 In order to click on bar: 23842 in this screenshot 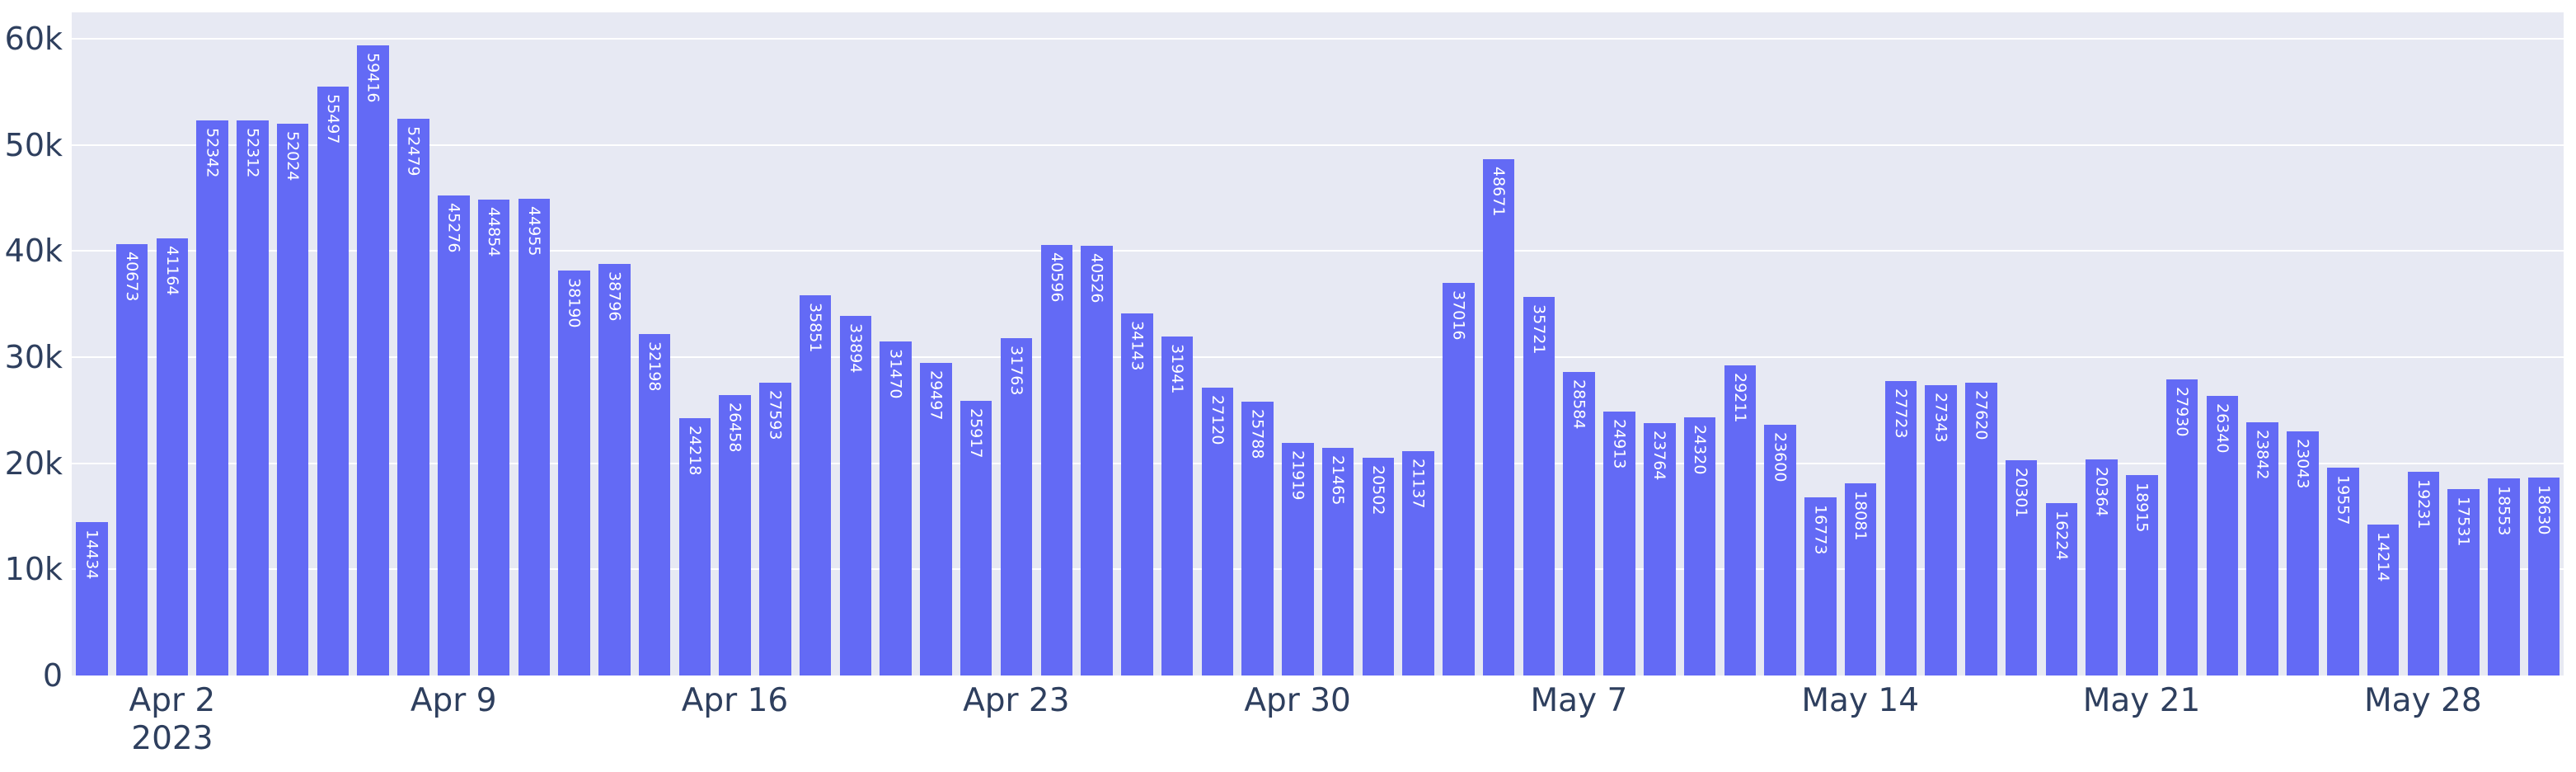, I will do `click(2262, 549)`.